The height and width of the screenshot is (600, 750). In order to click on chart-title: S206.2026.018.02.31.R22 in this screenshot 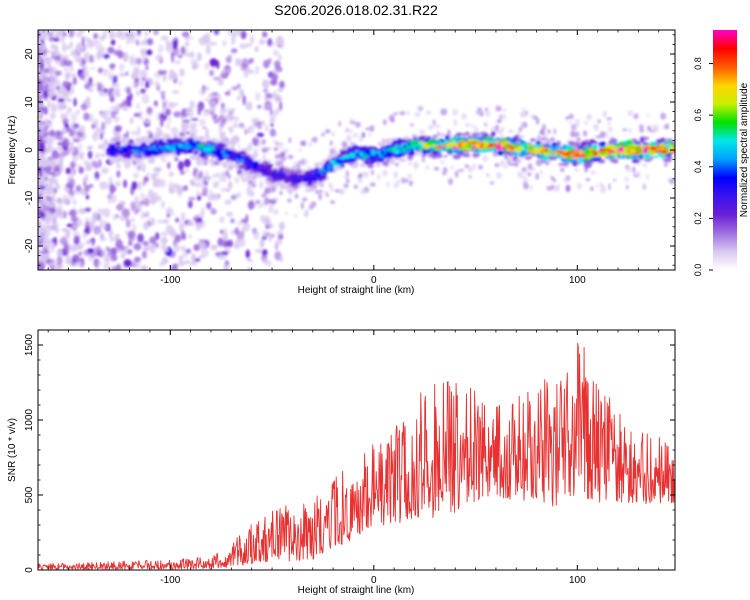, I will do `click(356, 10)`.